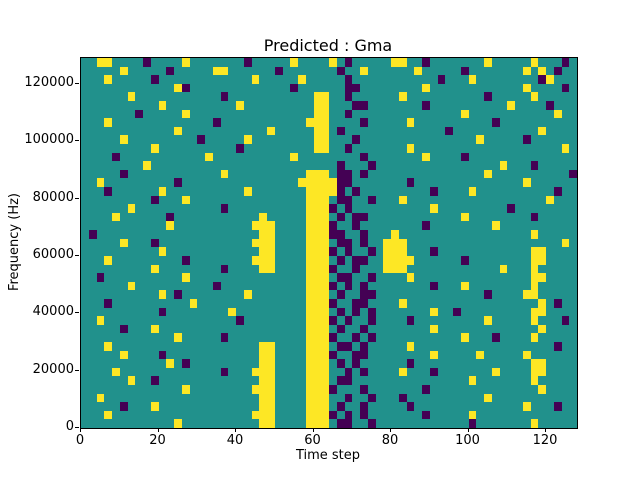  I want to click on x-axis-label: Time step, so click(328, 455).